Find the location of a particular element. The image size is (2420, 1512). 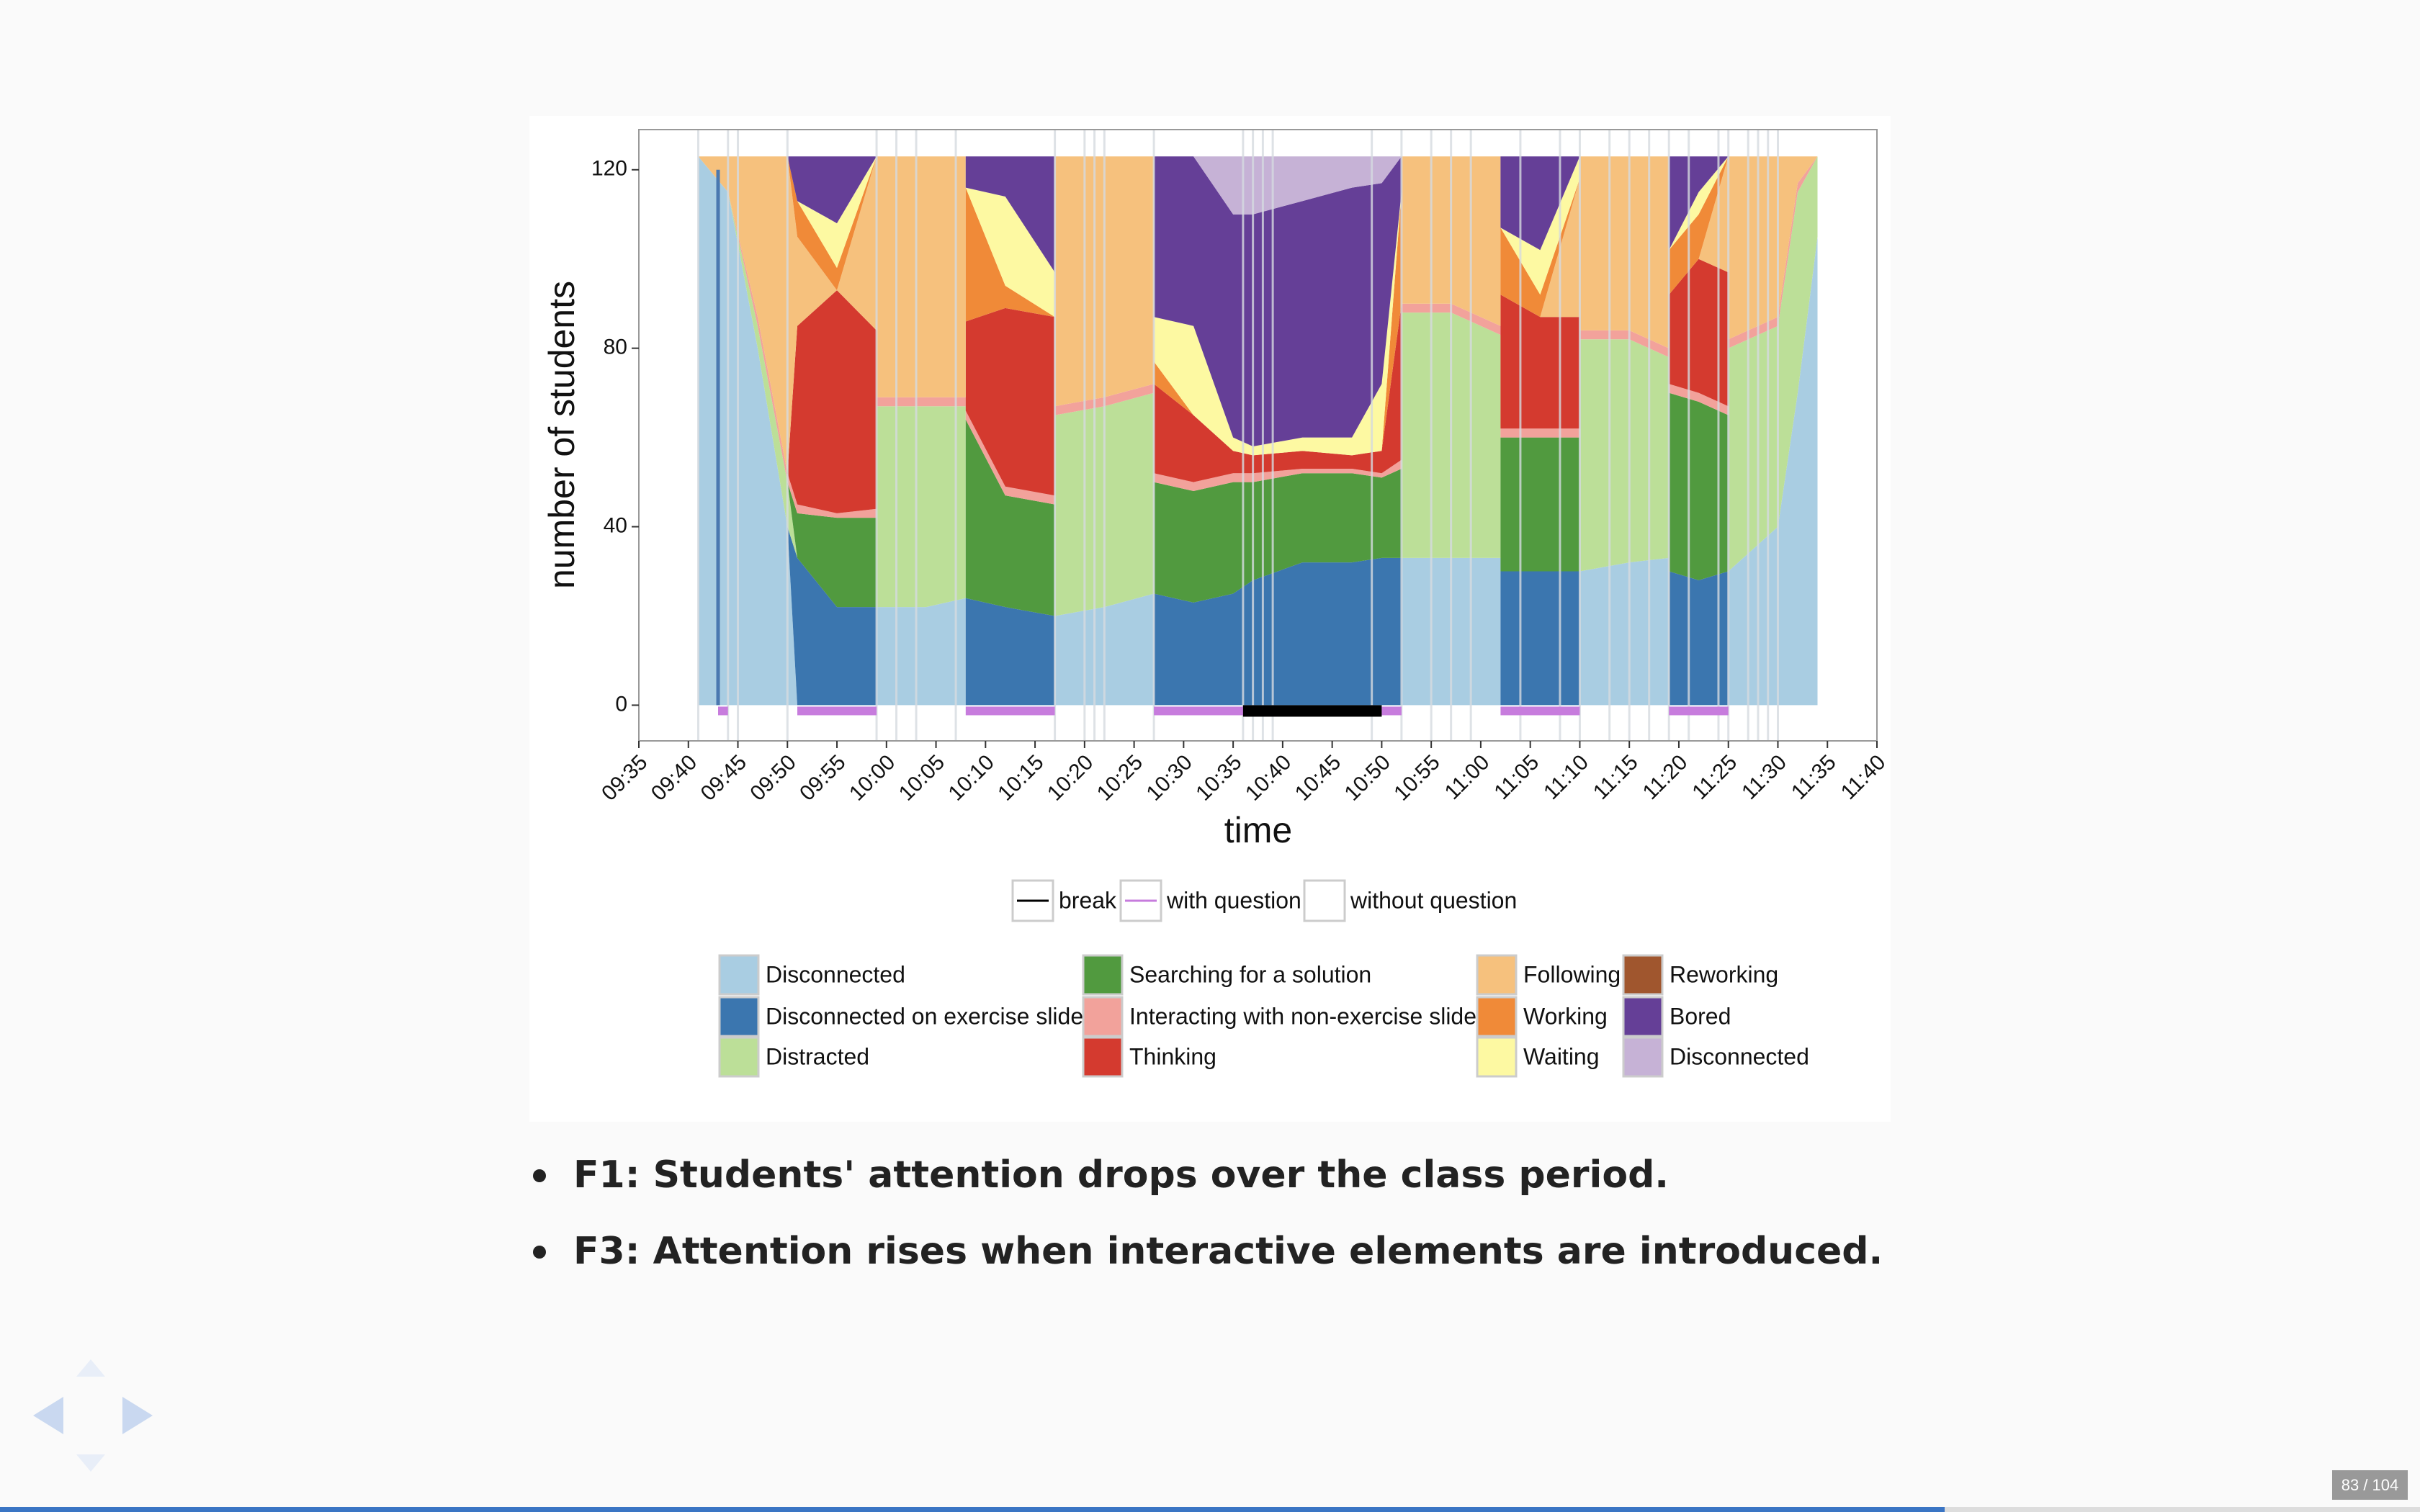

x-tick-label: 11:15 is located at coordinates (1616, 777).